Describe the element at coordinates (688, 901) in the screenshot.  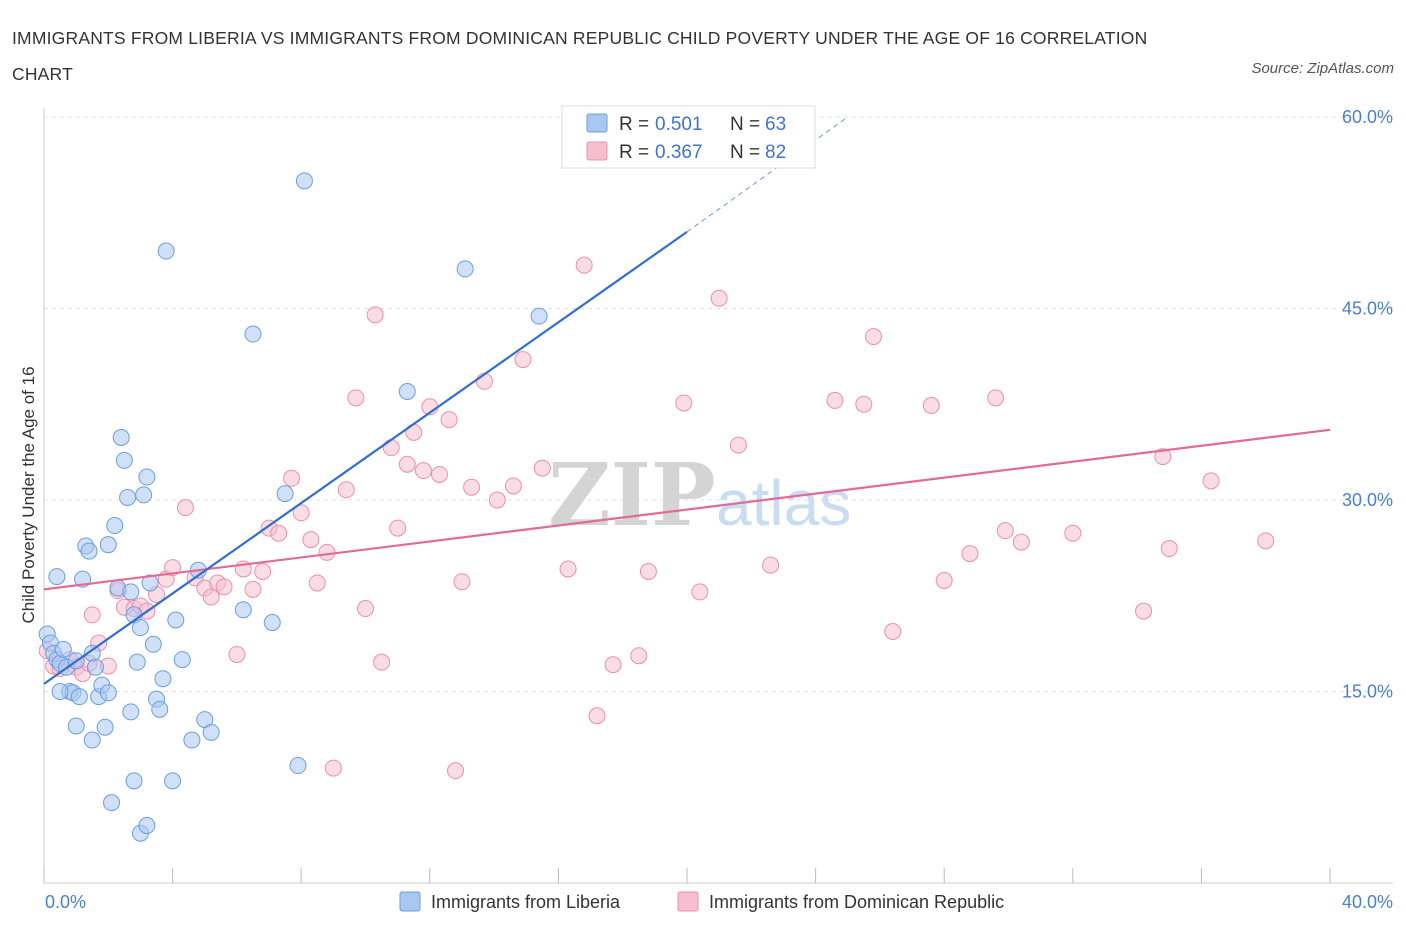
I see `bottom-legend-swatch-dominican-republic` at that location.